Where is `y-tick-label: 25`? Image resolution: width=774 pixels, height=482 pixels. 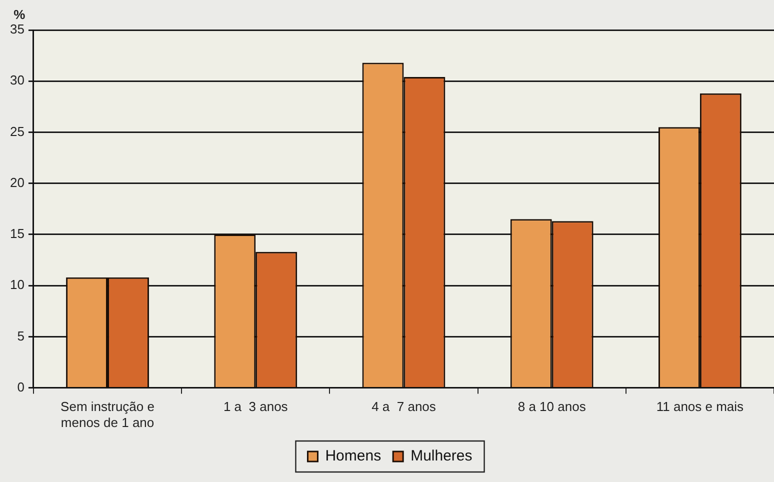
y-tick-label: 25 is located at coordinates (17, 131).